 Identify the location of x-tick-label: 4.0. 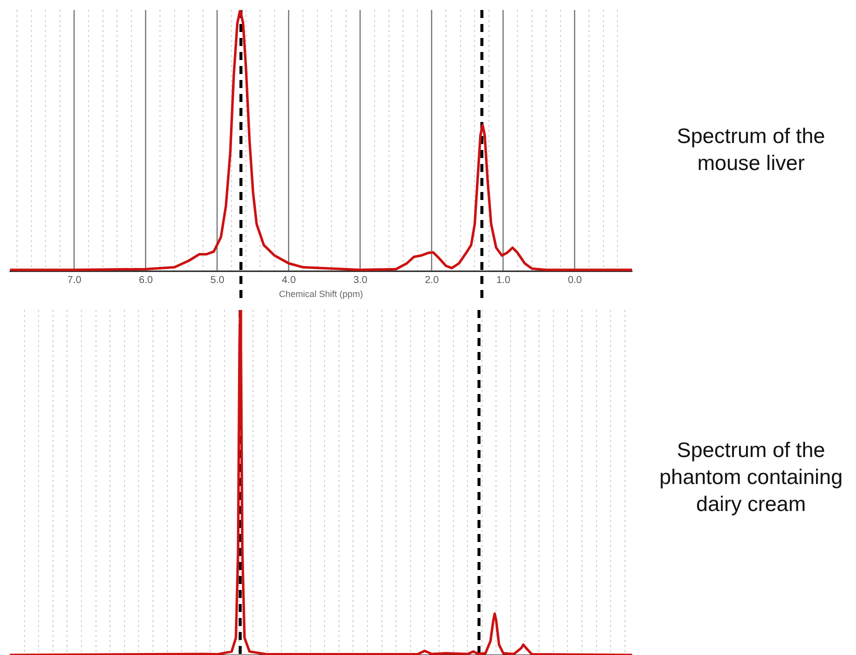
(289, 280).